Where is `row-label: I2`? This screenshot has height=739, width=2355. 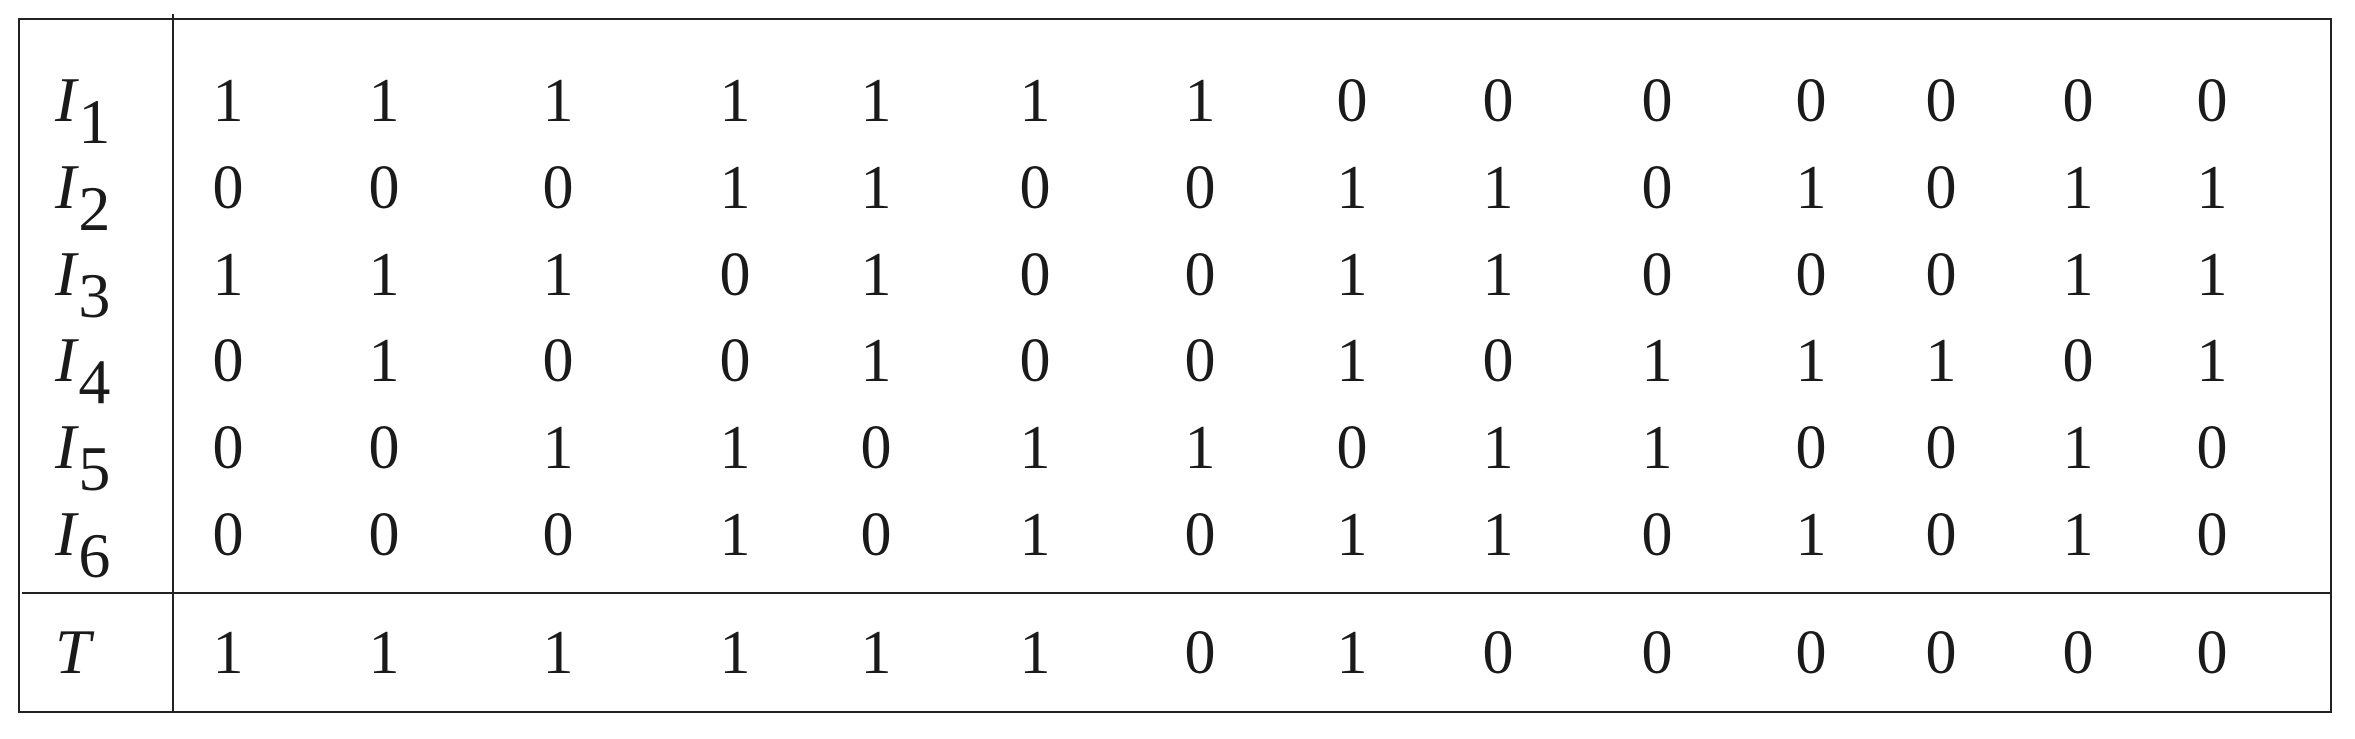
row-label: I2 is located at coordinates (82, 198).